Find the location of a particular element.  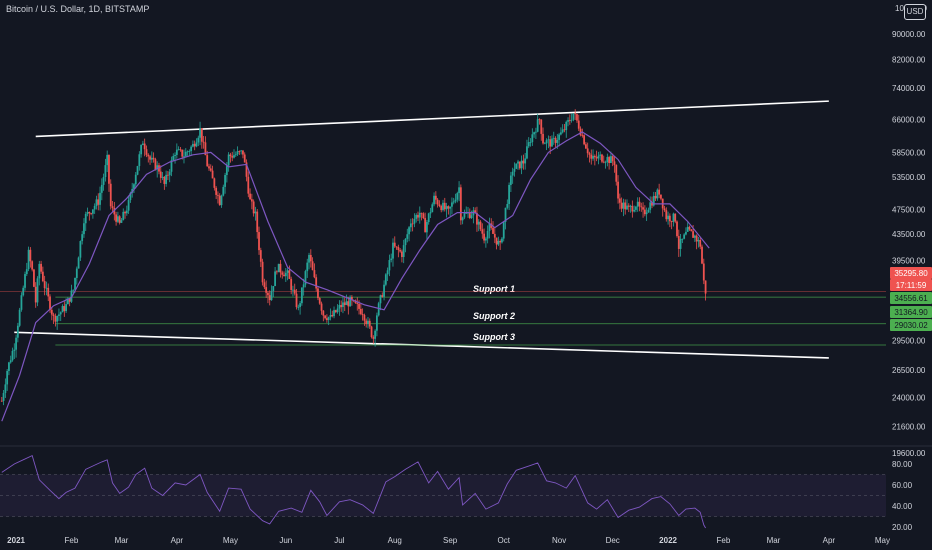

last-price-badge: 35295.80 is located at coordinates (911, 273).